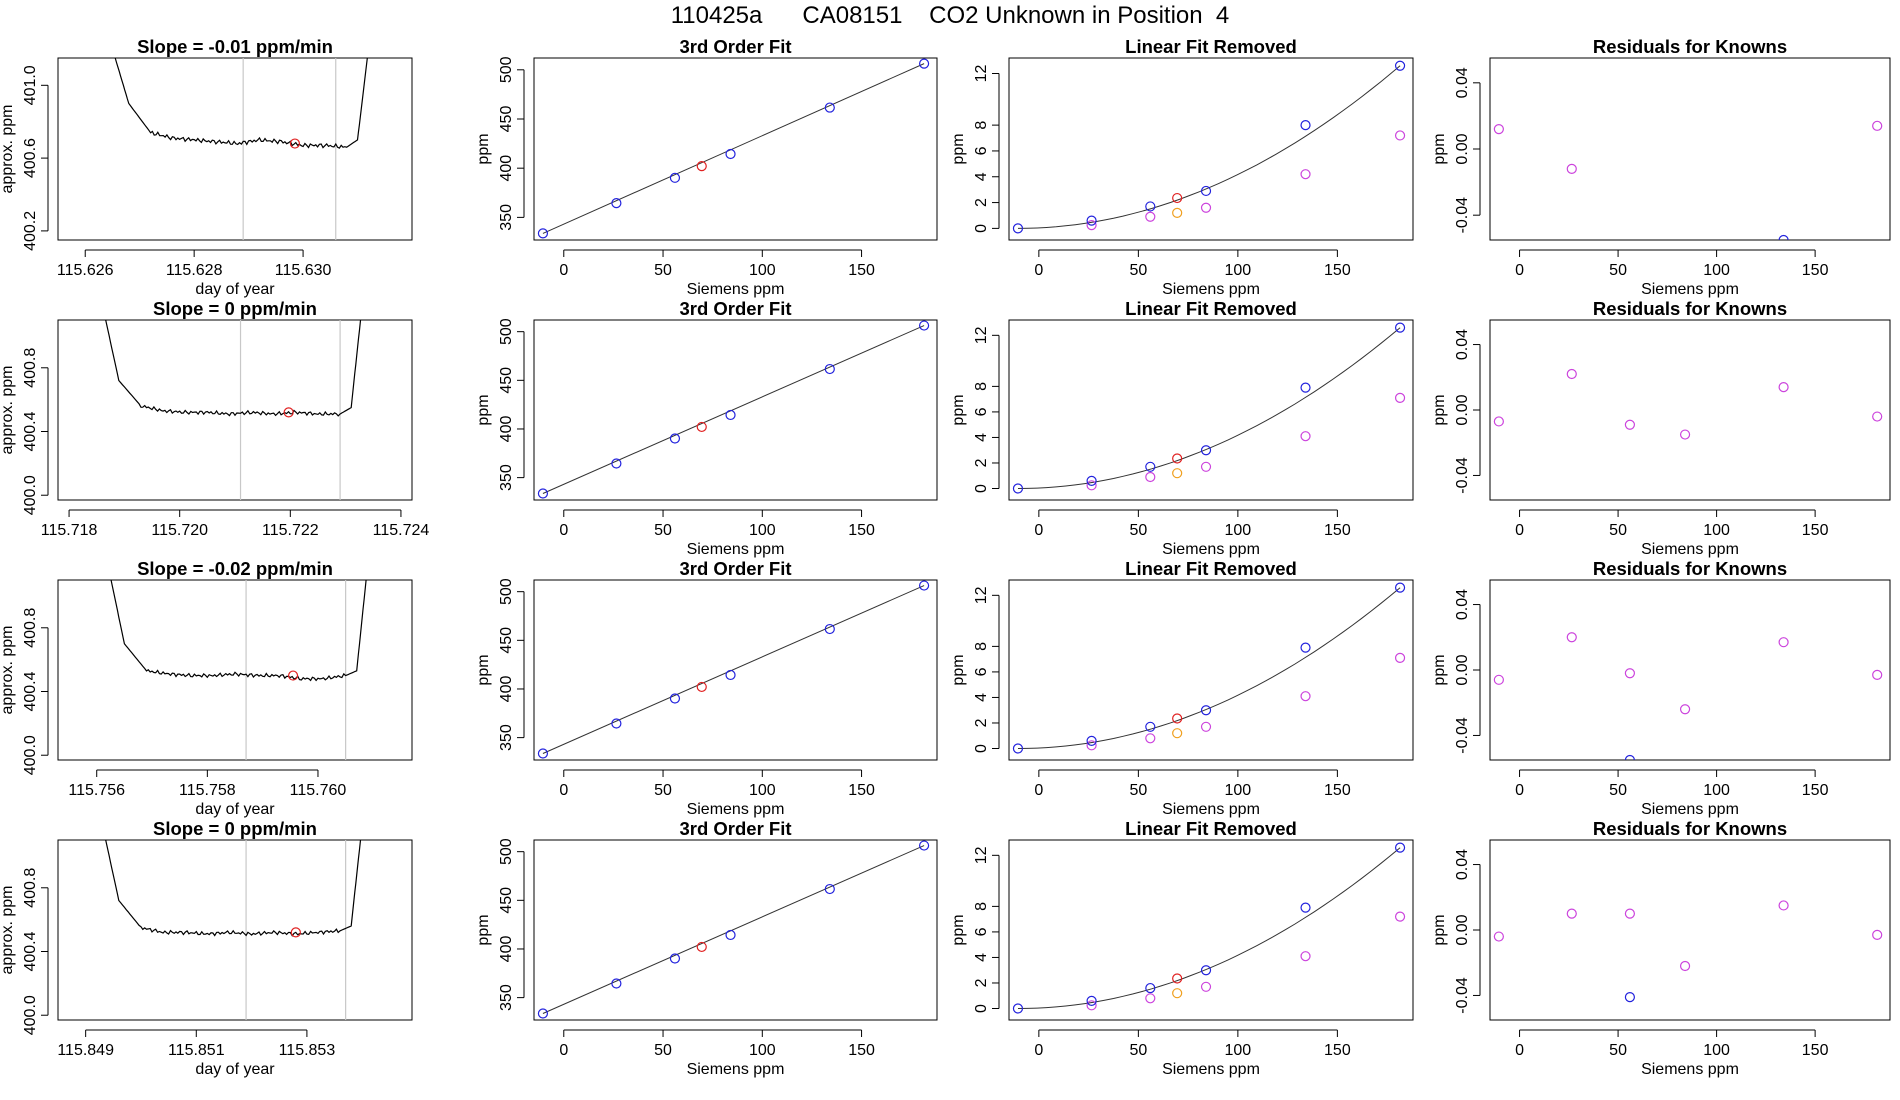 This screenshot has width=1900, height=1100. I want to click on y-tick-label: 4, so click(981, 957).